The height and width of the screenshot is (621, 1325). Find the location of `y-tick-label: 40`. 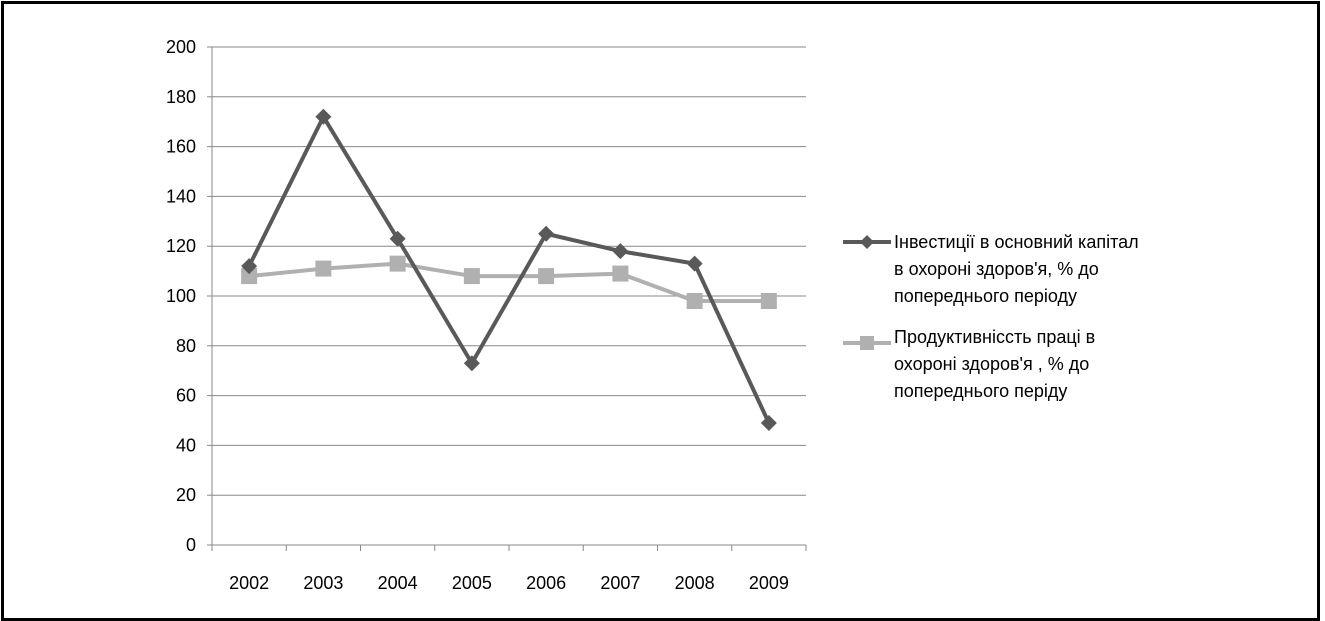

y-tick-label: 40 is located at coordinates (186, 445).